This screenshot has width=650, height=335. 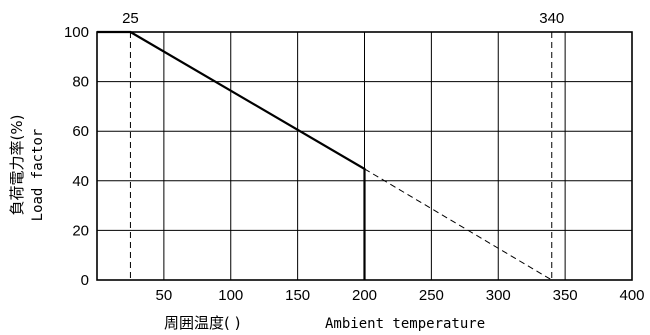 What do you see at coordinates (498, 295) in the screenshot?
I see `x-tick-label: 300` at bounding box center [498, 295].